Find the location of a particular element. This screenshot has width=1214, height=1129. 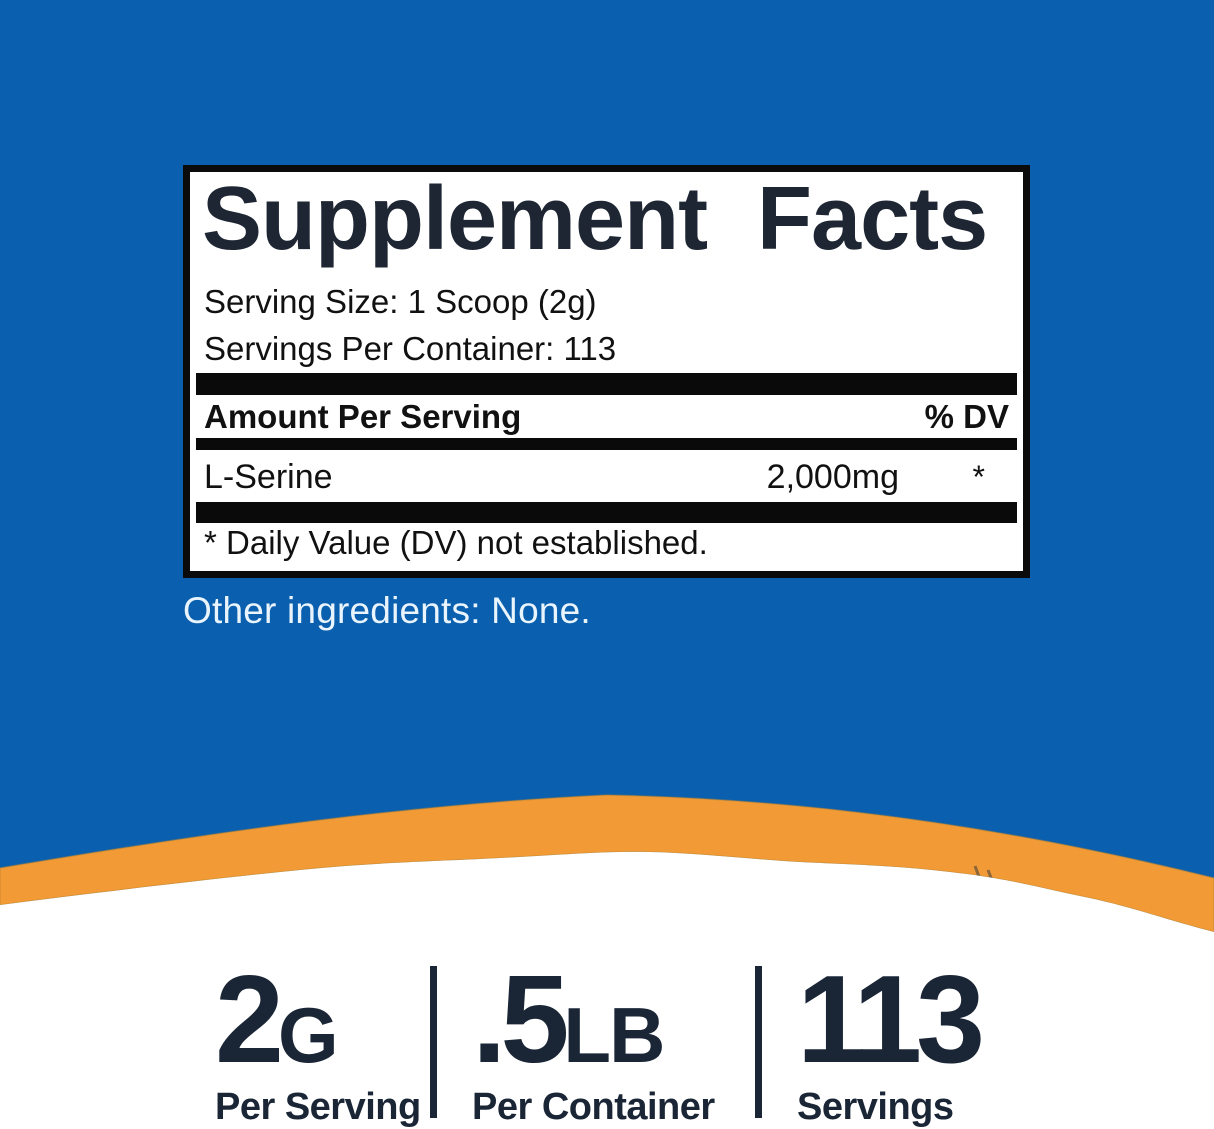

ingredient-name: L-Serine is located at coordinates (268, 476).